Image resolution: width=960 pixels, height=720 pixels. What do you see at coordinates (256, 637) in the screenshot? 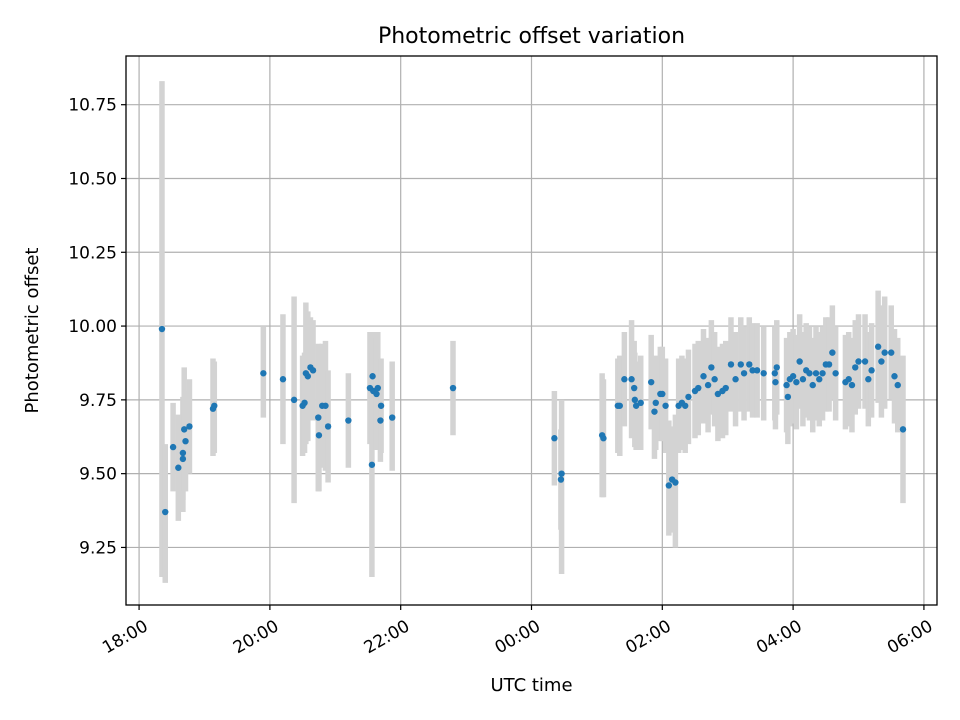
I see `x-tick-label: 20:00` at bounding box center [256, 637].